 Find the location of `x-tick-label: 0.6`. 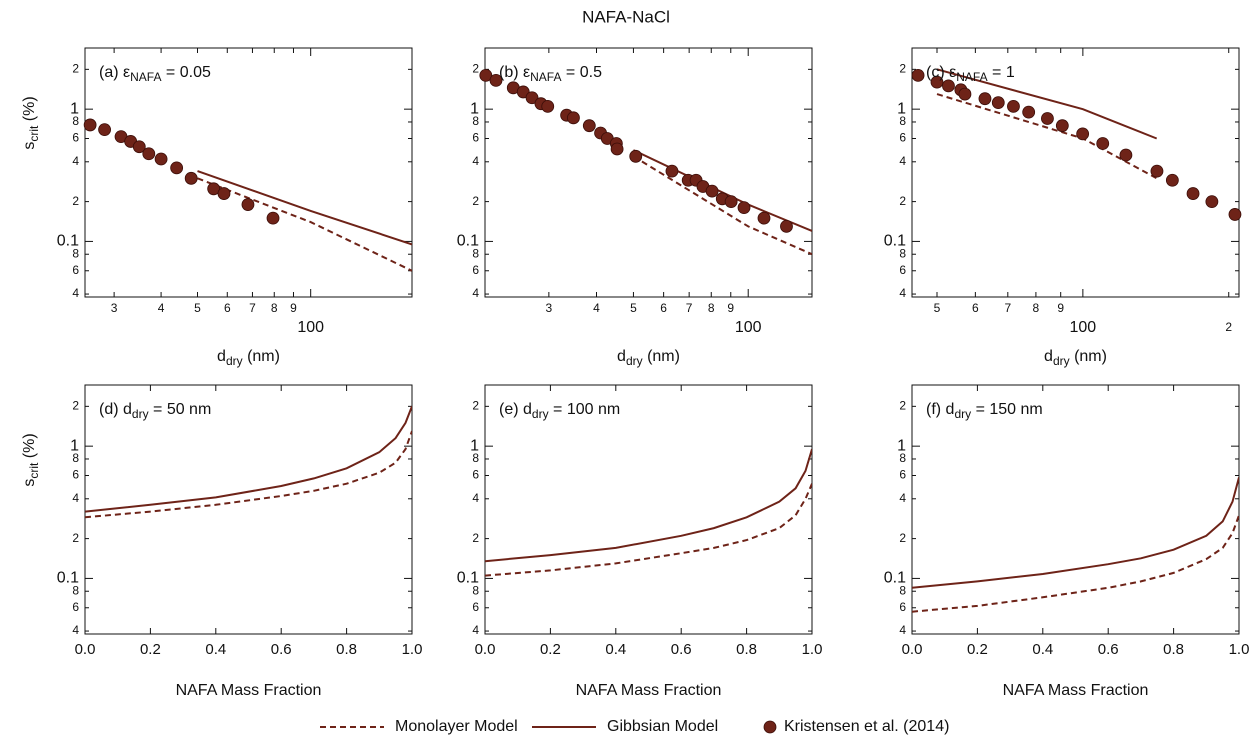

x-tick-label: 0.6 is located at coordinates (681, 649).